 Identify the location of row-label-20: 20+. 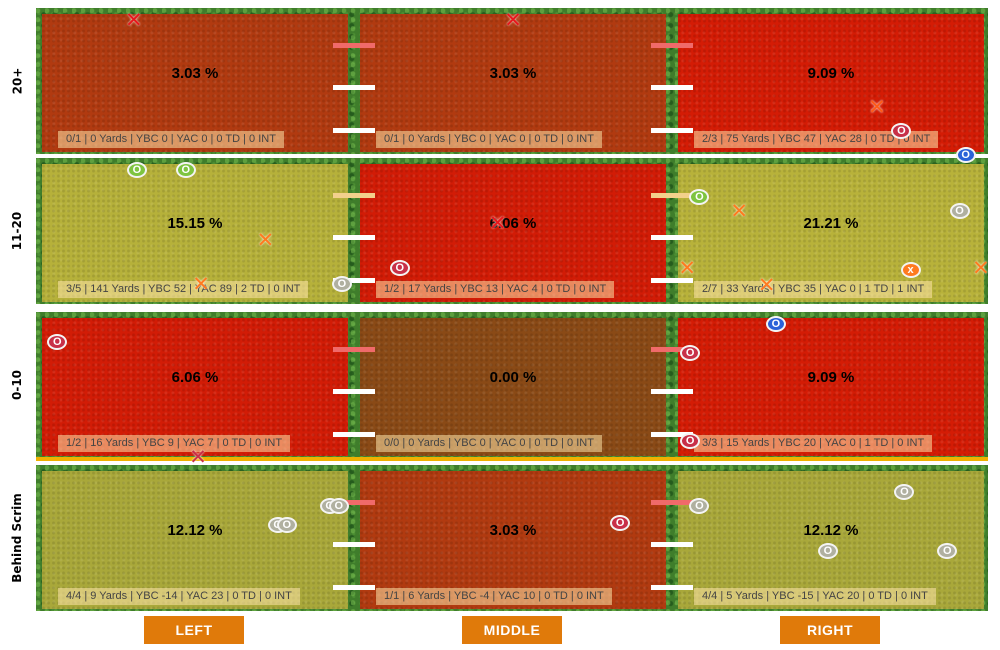
(17, 81).